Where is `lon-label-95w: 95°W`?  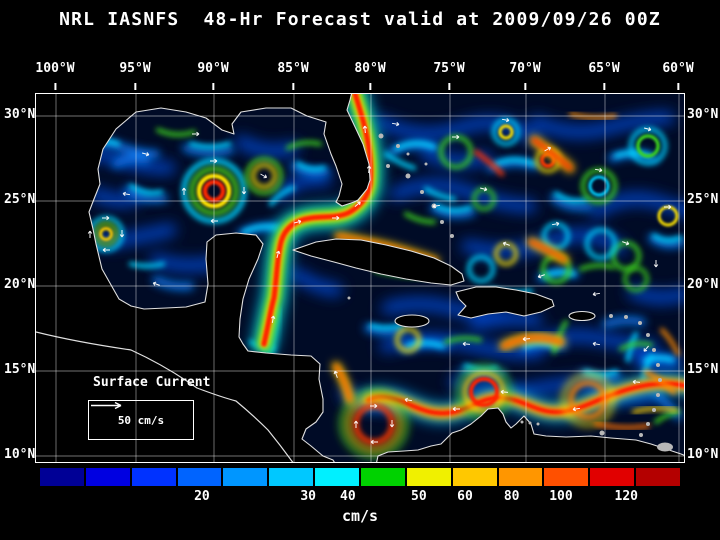
lon-label-95w: 95°W is located at coordinates (135, 68).